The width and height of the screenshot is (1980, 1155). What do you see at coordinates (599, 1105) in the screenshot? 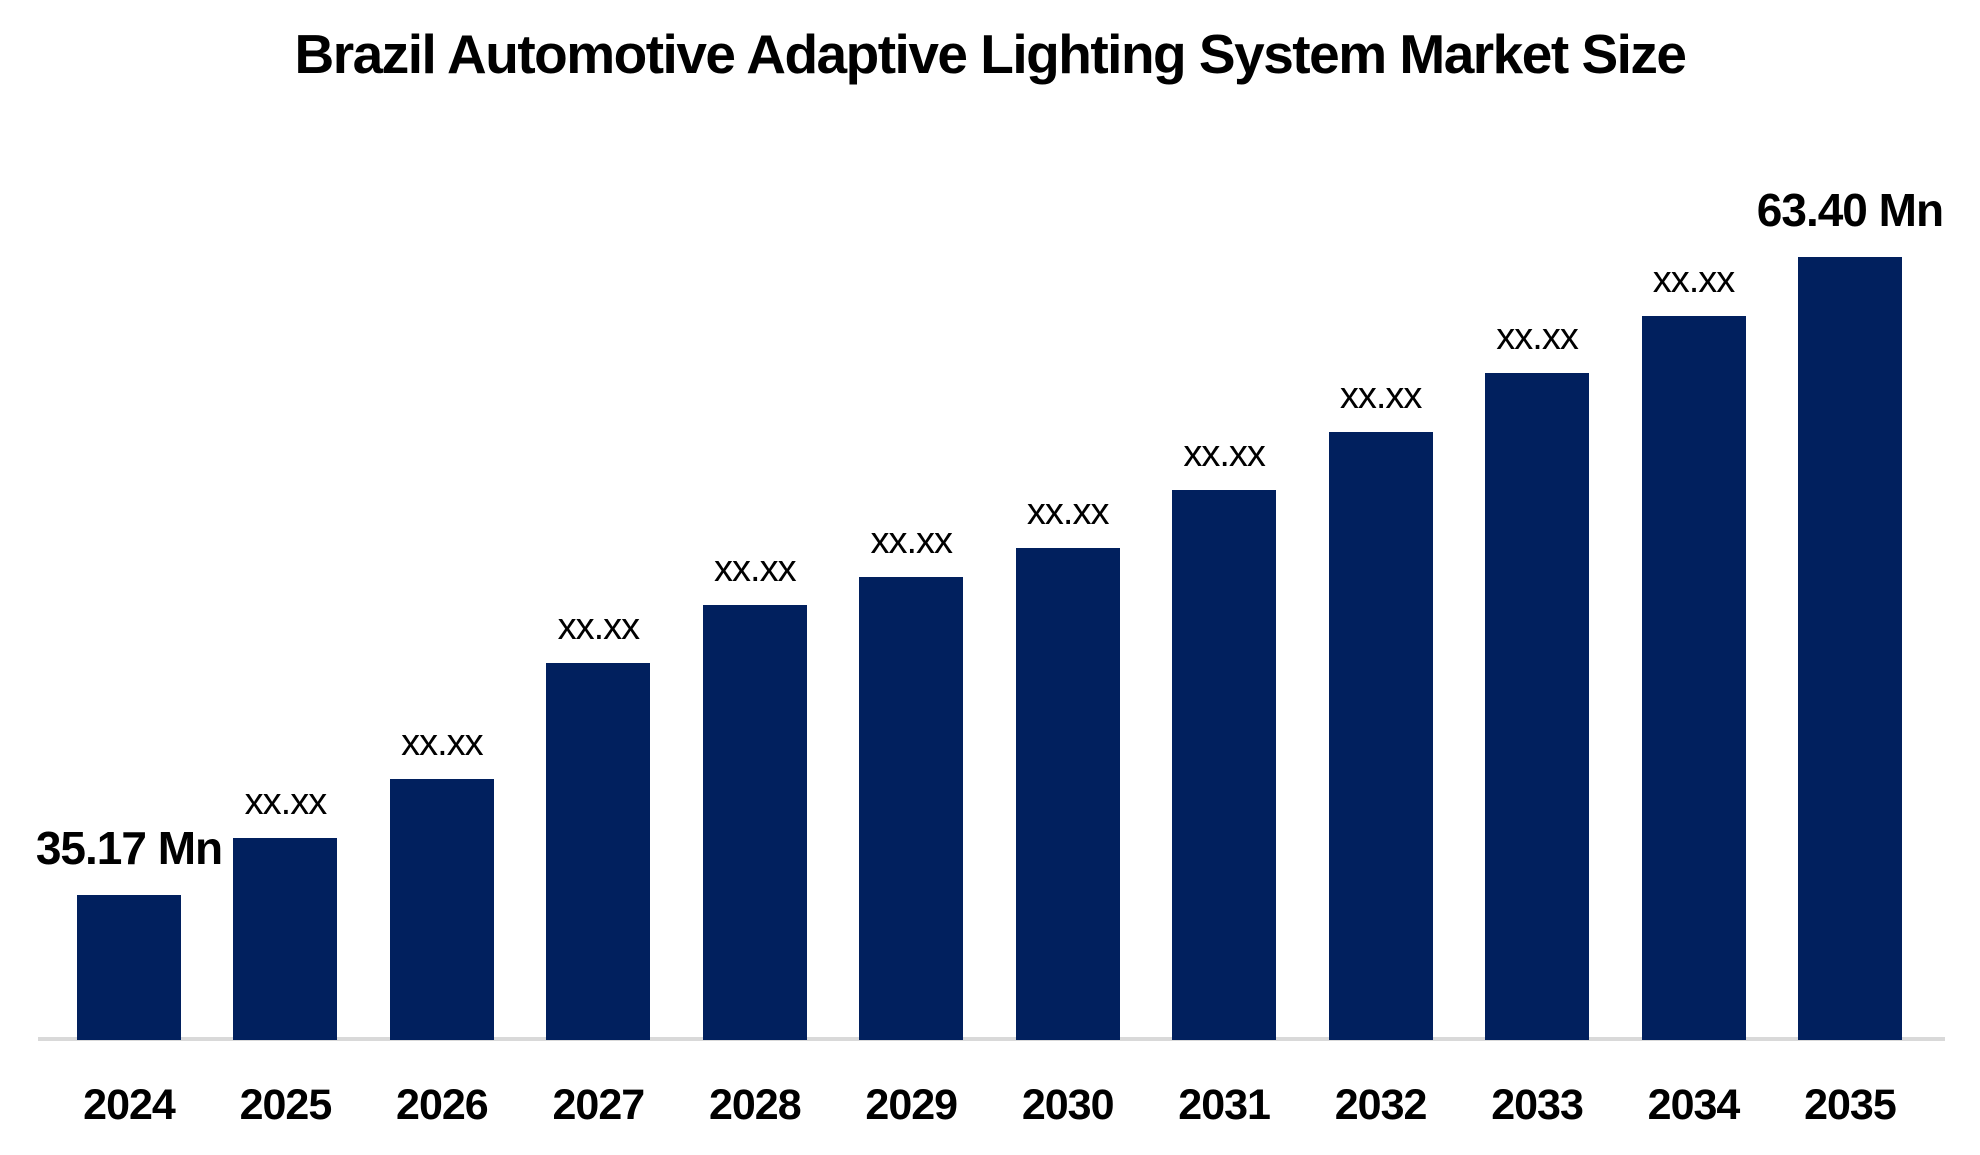
I see `x-axis-label-2027: 2027` at bounding box center [599, 1105].